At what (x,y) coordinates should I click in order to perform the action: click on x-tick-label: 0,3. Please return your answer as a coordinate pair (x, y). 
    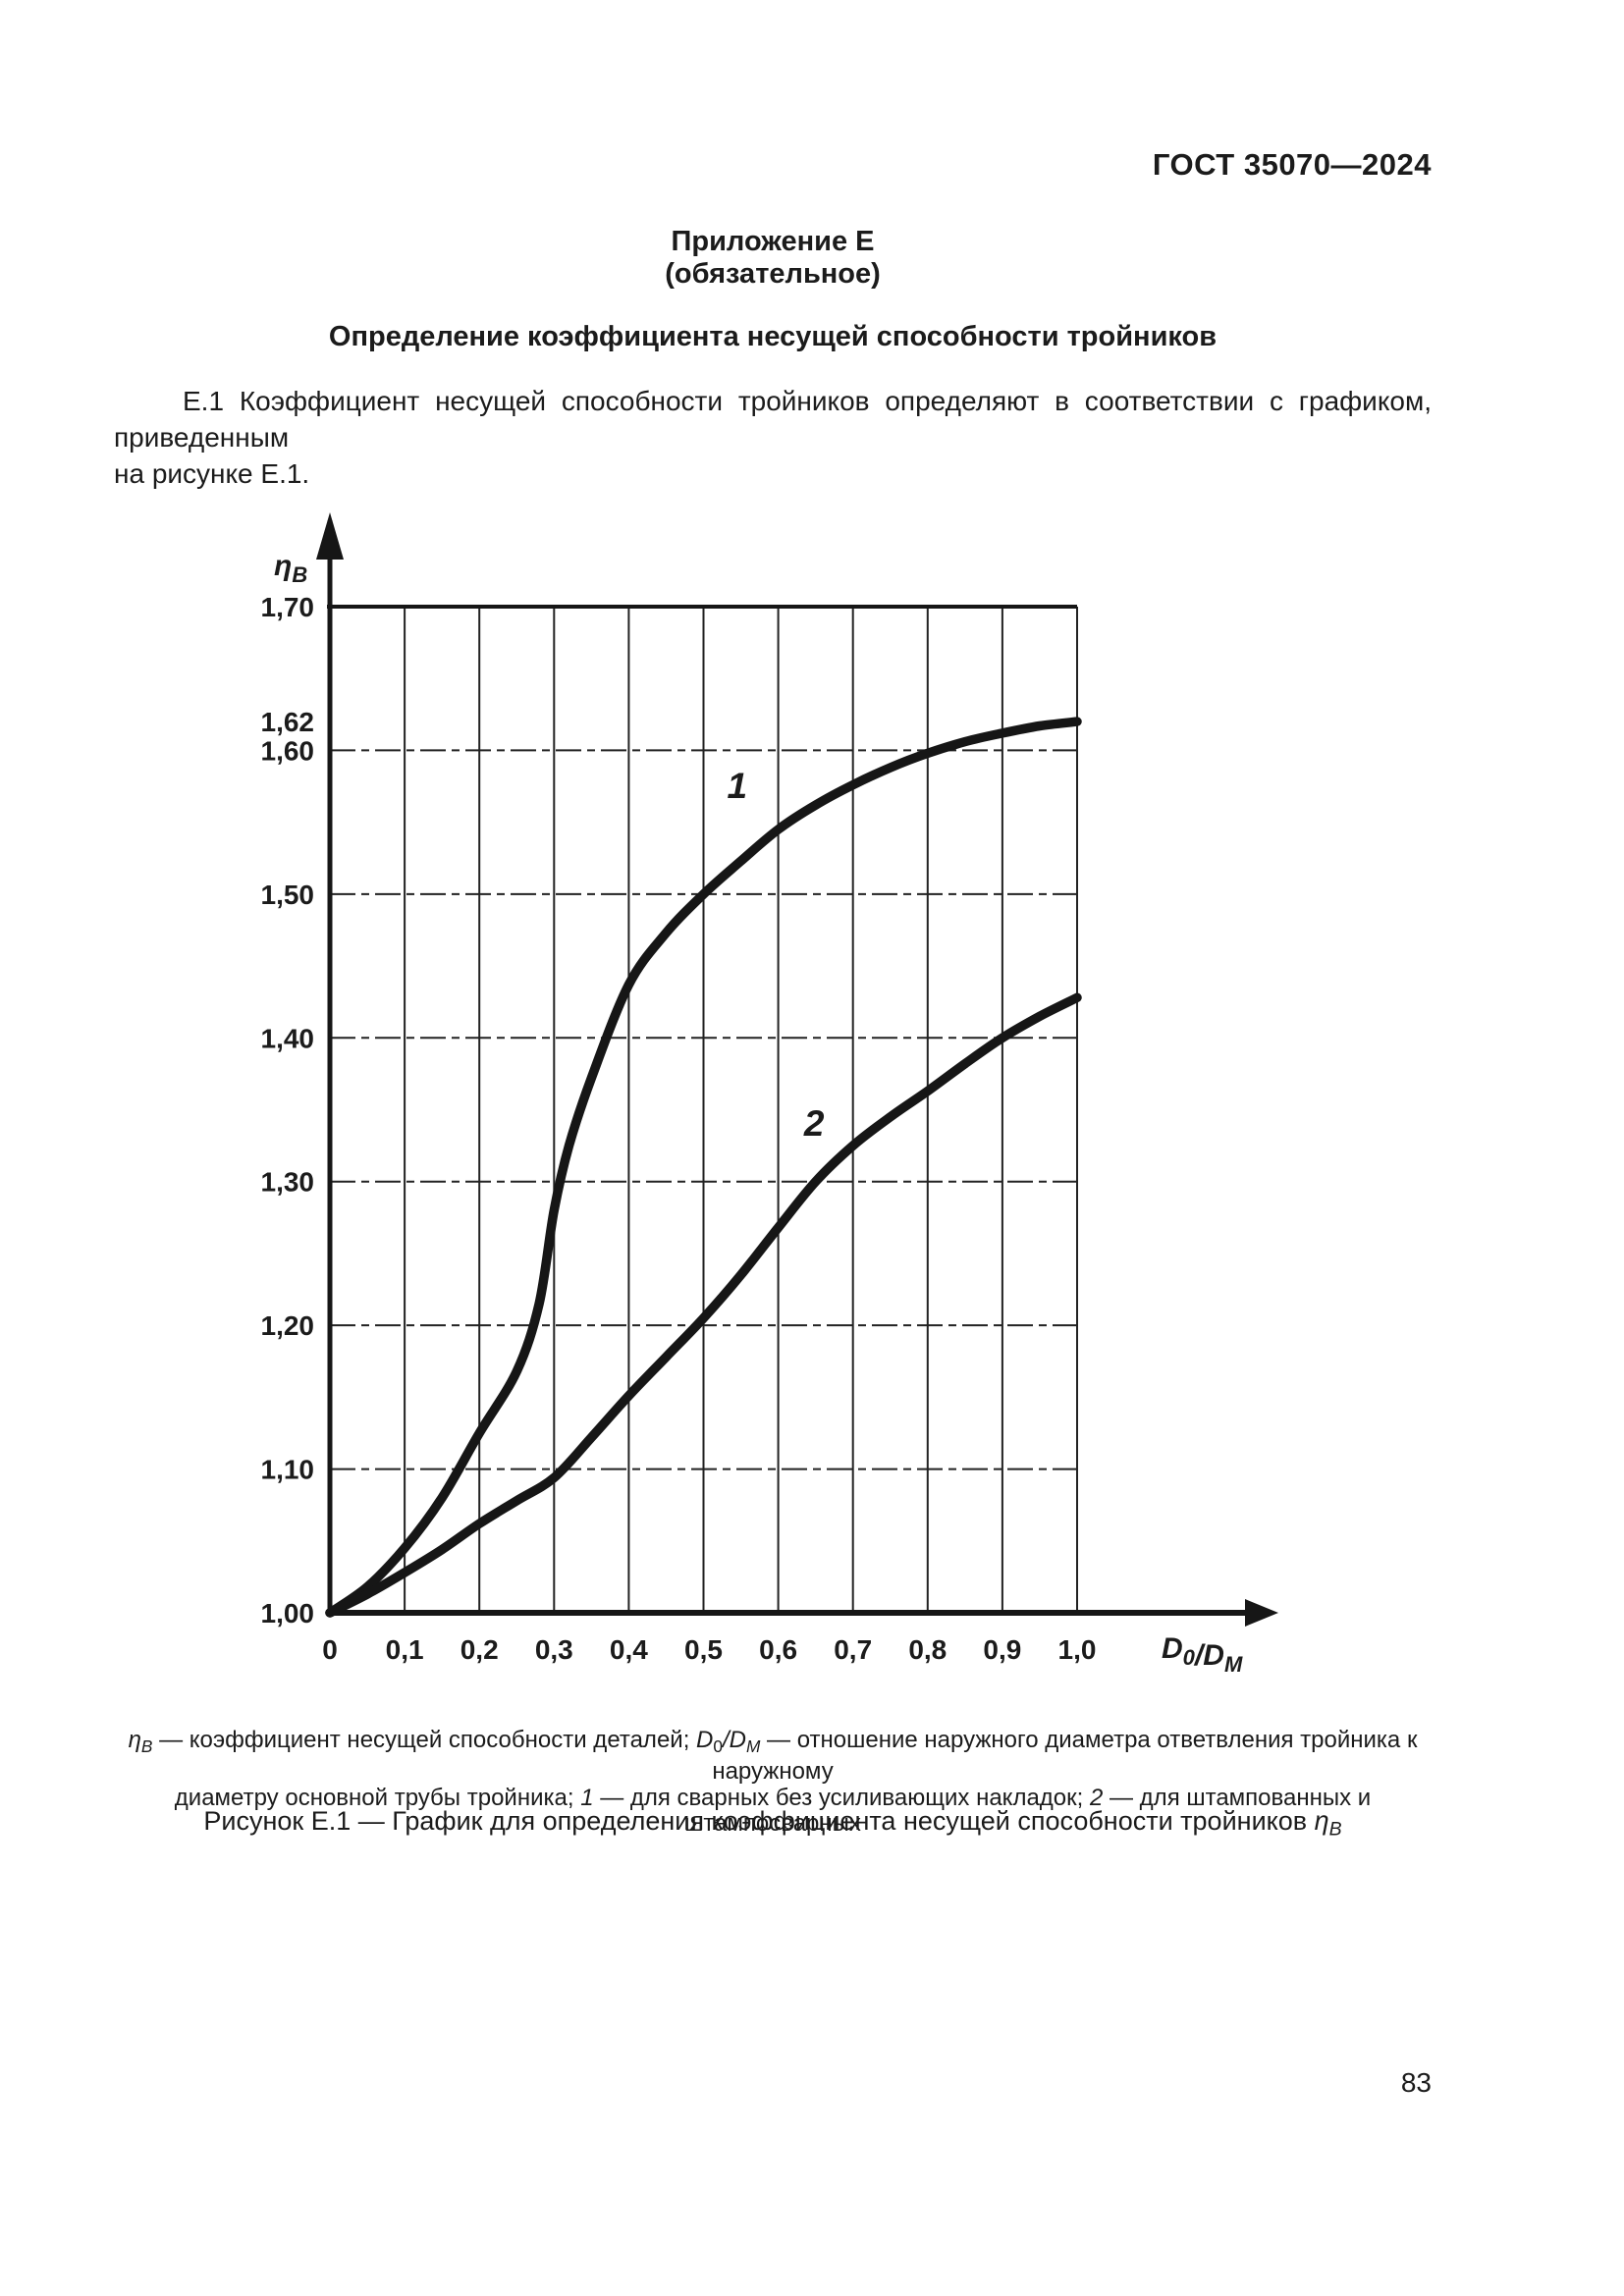
    Looking at the image, I should click on (554, 1649).